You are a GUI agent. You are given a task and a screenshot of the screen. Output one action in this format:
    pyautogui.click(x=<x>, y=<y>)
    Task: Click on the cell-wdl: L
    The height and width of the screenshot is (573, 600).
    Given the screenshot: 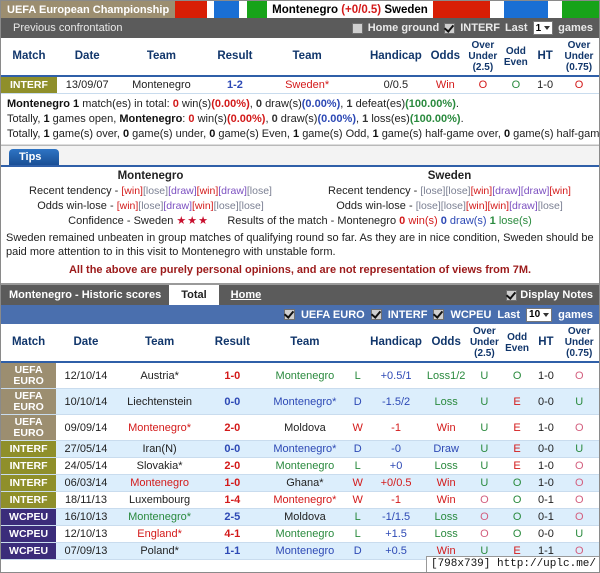 What is the action you would take?
    pyautogui.click(x=357, y=375)
    